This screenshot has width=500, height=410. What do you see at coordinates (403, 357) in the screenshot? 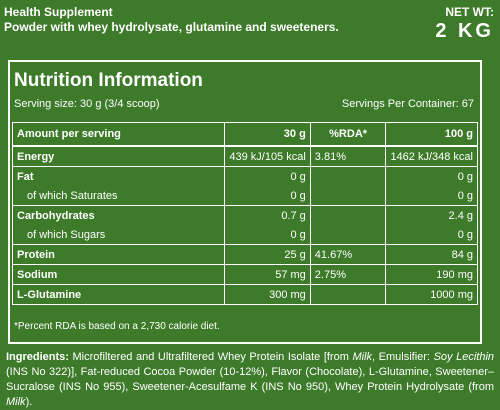
I see `ingredients-part-2: , Emulsifier:` at bounding box center [403, 357].